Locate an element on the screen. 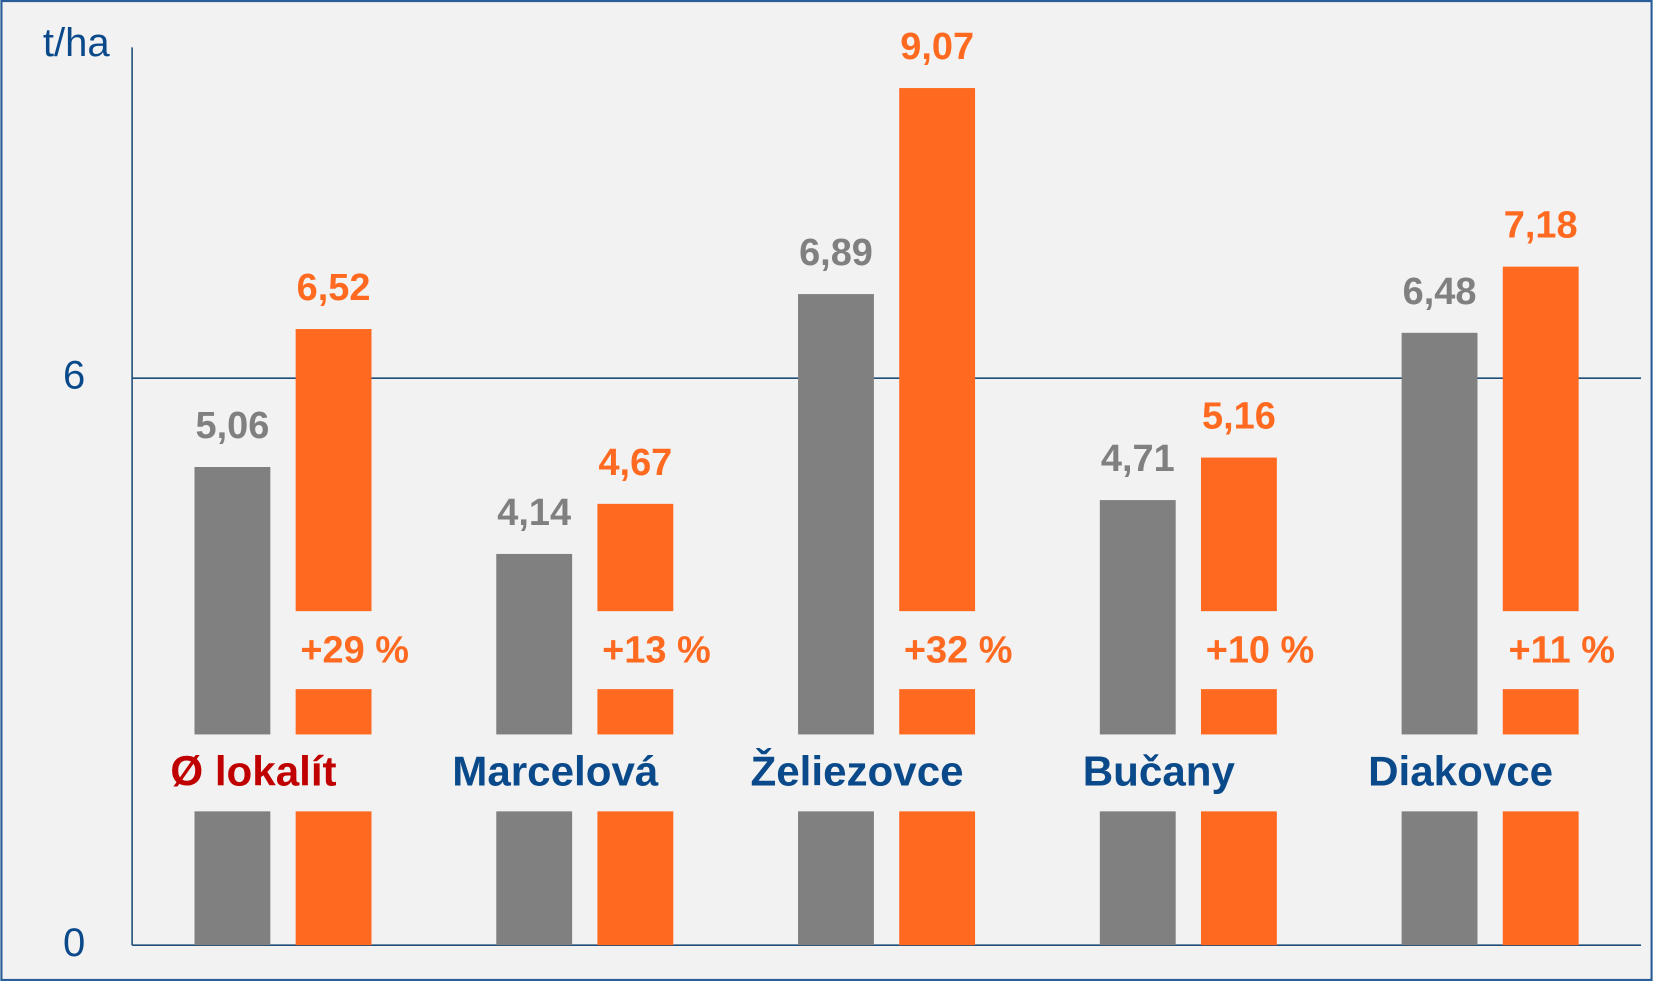  y-tick-label: 0 is located at coordinates (74, 943).